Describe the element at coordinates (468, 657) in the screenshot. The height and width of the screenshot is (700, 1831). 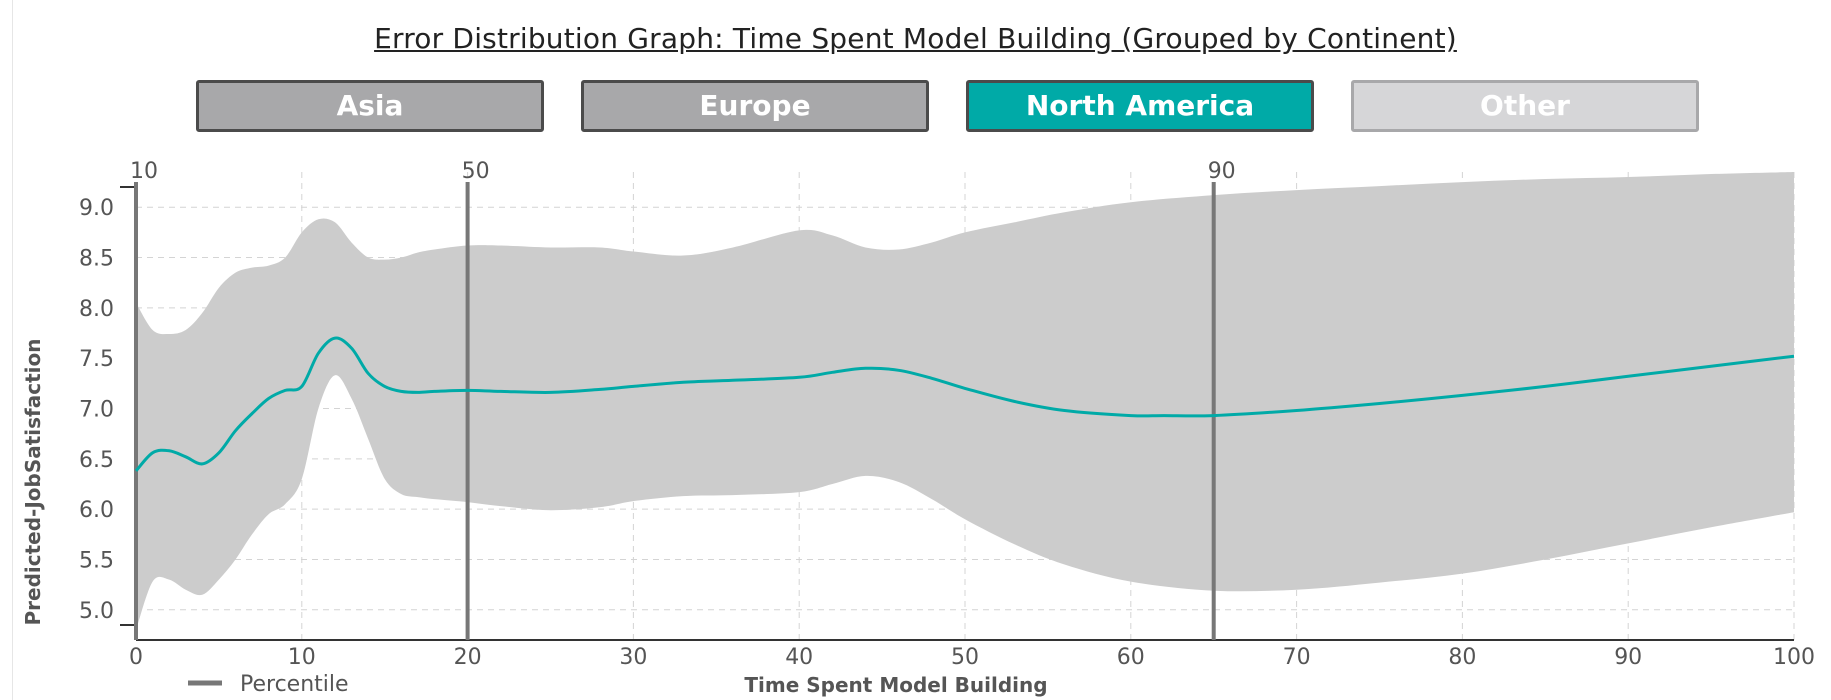
I see `x-tick-label-2: 20` at that location.